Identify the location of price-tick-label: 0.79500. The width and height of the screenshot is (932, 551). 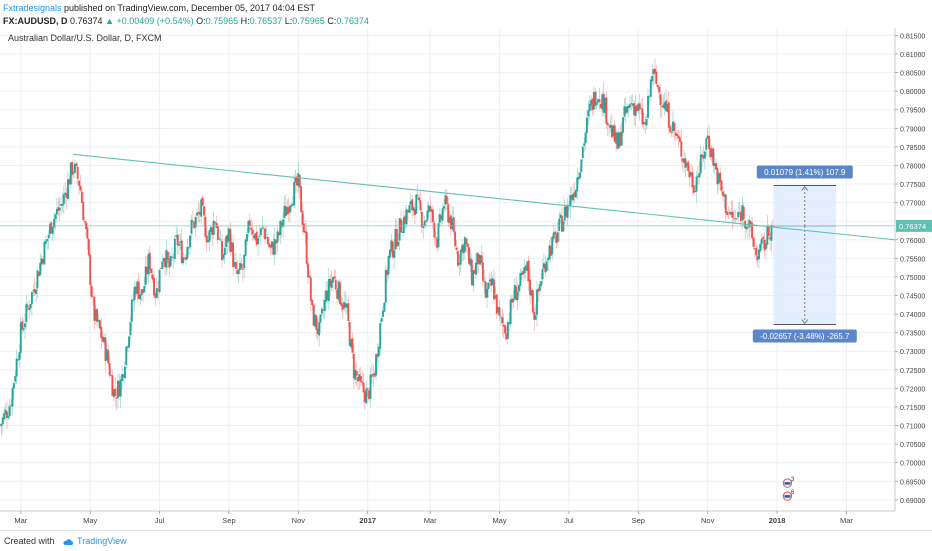
(912, 111).